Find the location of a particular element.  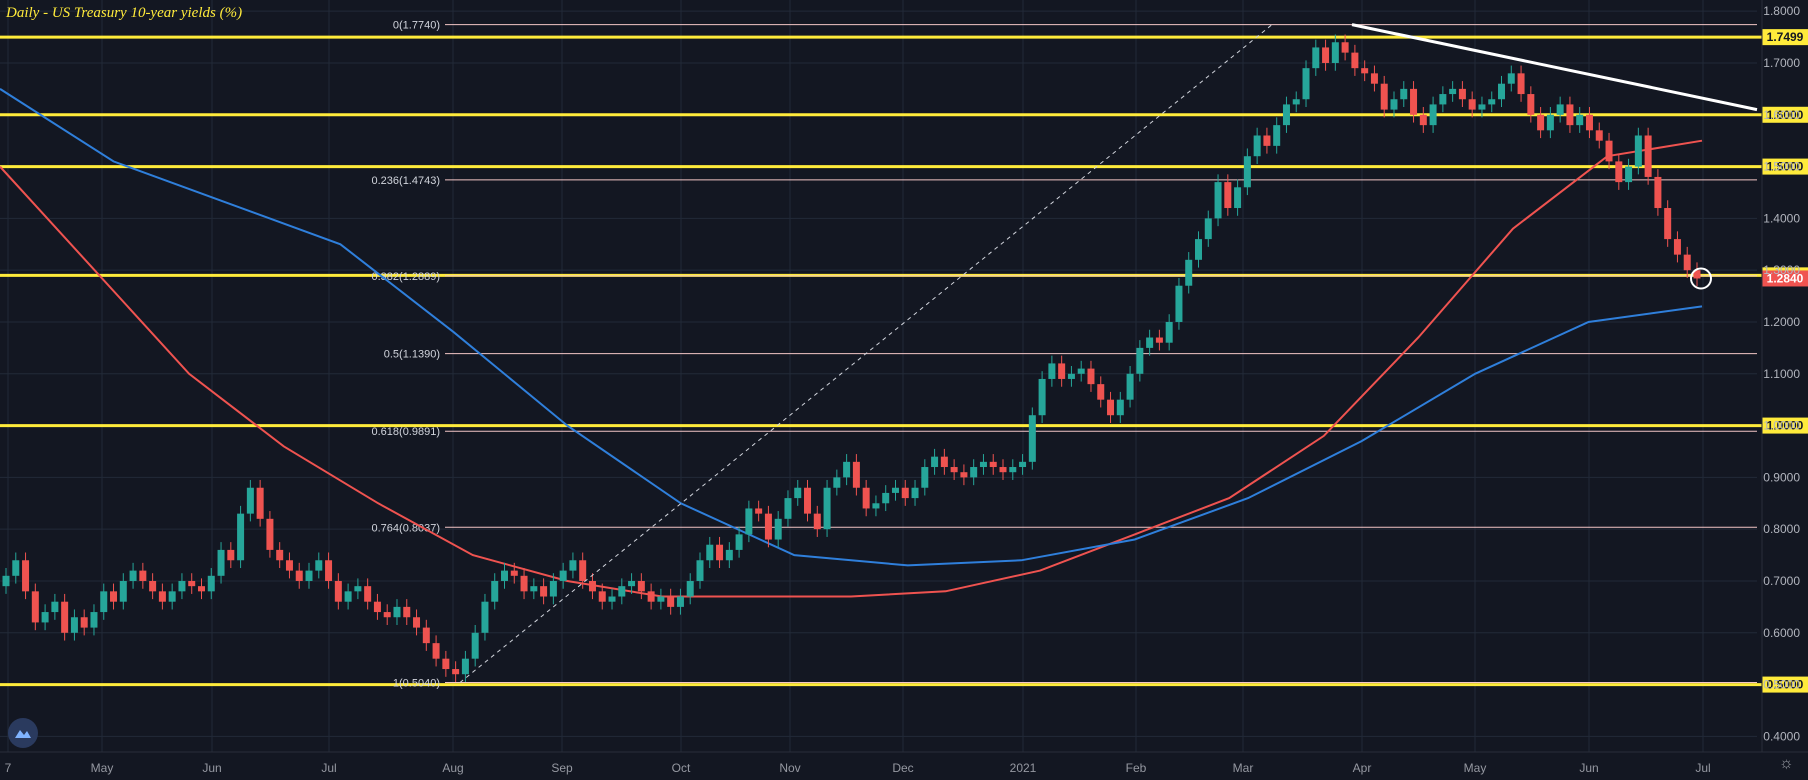

y-tick-label: 1.5000 is located at coordinates (1781, 167).